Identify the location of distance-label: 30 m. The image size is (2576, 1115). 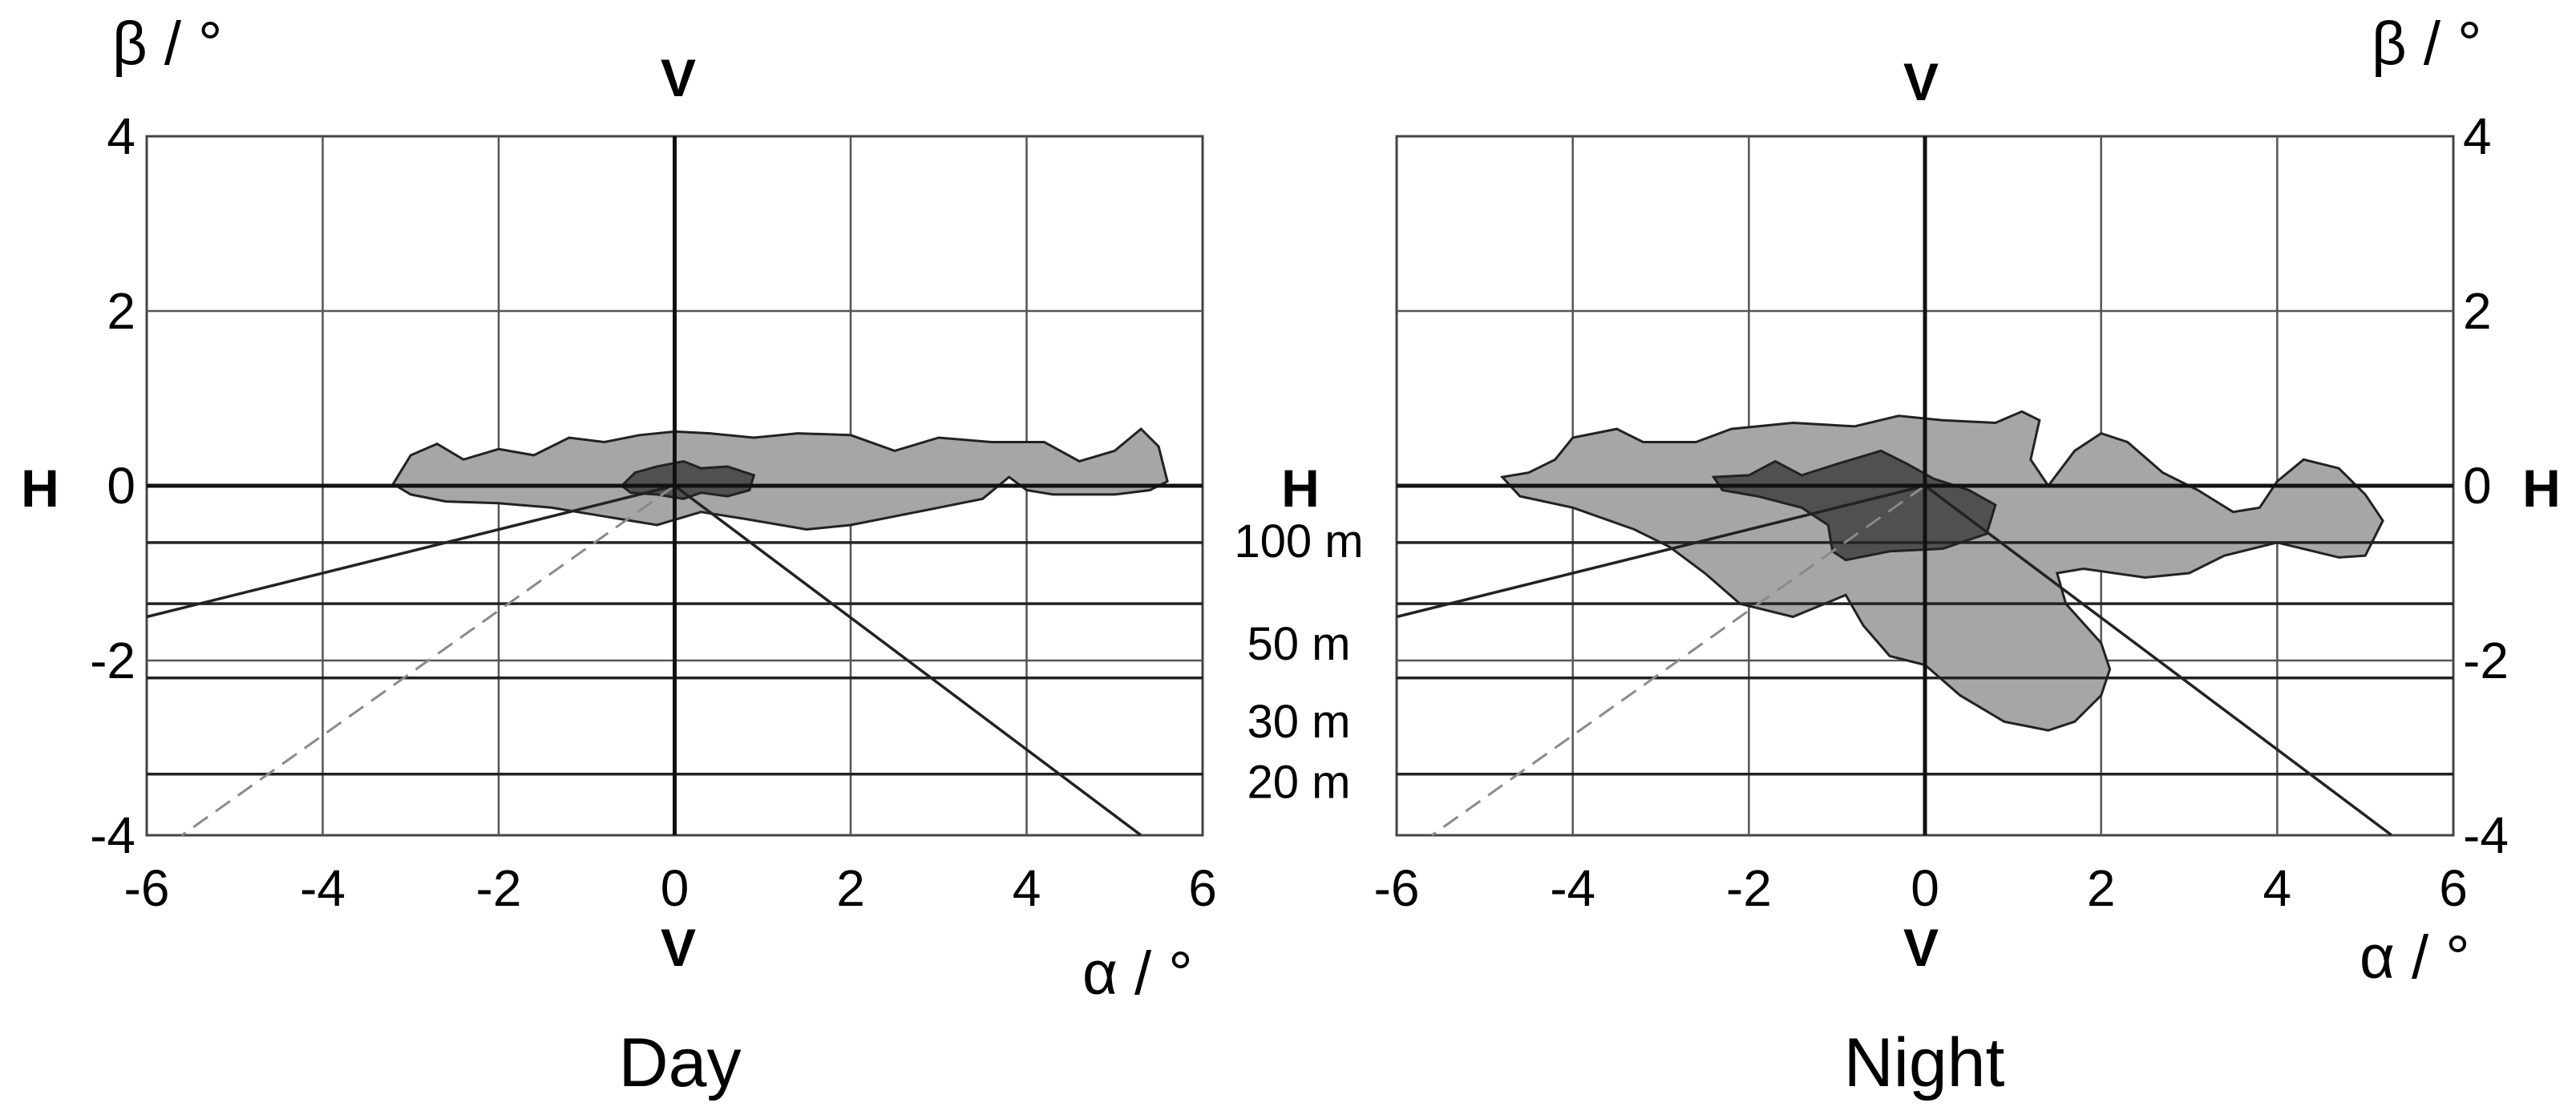
(1299, 722).